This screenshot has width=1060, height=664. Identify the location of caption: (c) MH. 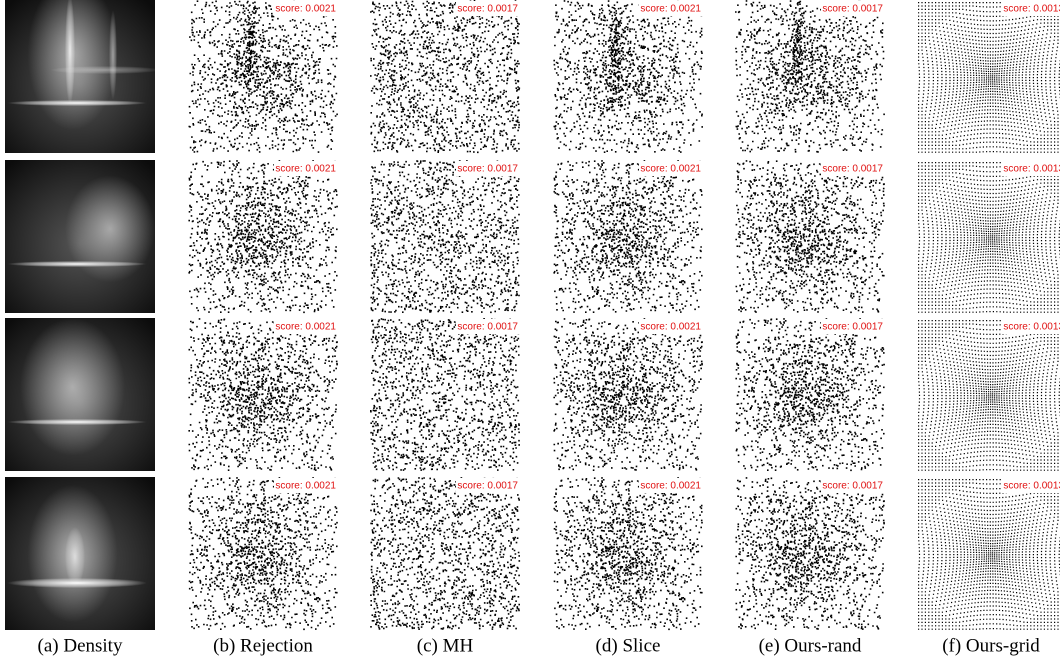
(445, 645).